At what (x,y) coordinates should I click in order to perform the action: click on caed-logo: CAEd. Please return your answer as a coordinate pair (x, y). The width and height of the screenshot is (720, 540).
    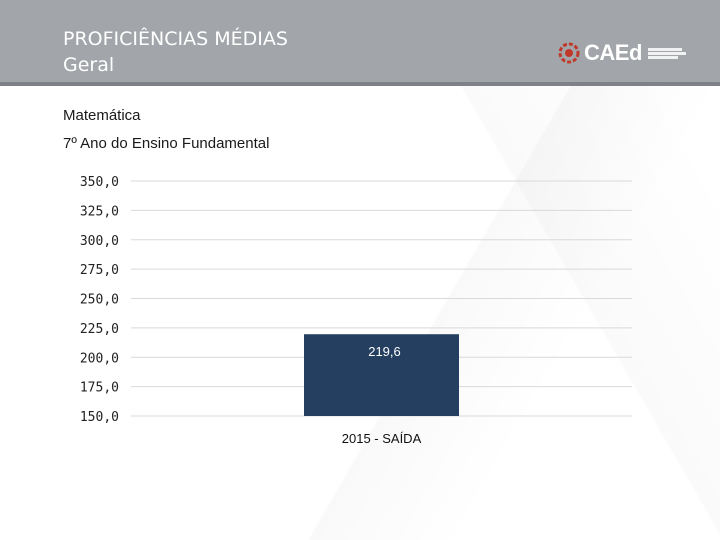
    Looking at the image, I should click on (628, 53).